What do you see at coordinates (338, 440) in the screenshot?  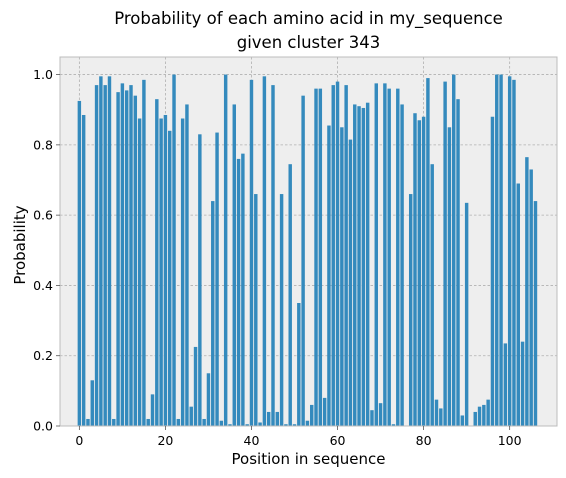 I see `x-tick-label: 60` at bounding box center [338, 440].